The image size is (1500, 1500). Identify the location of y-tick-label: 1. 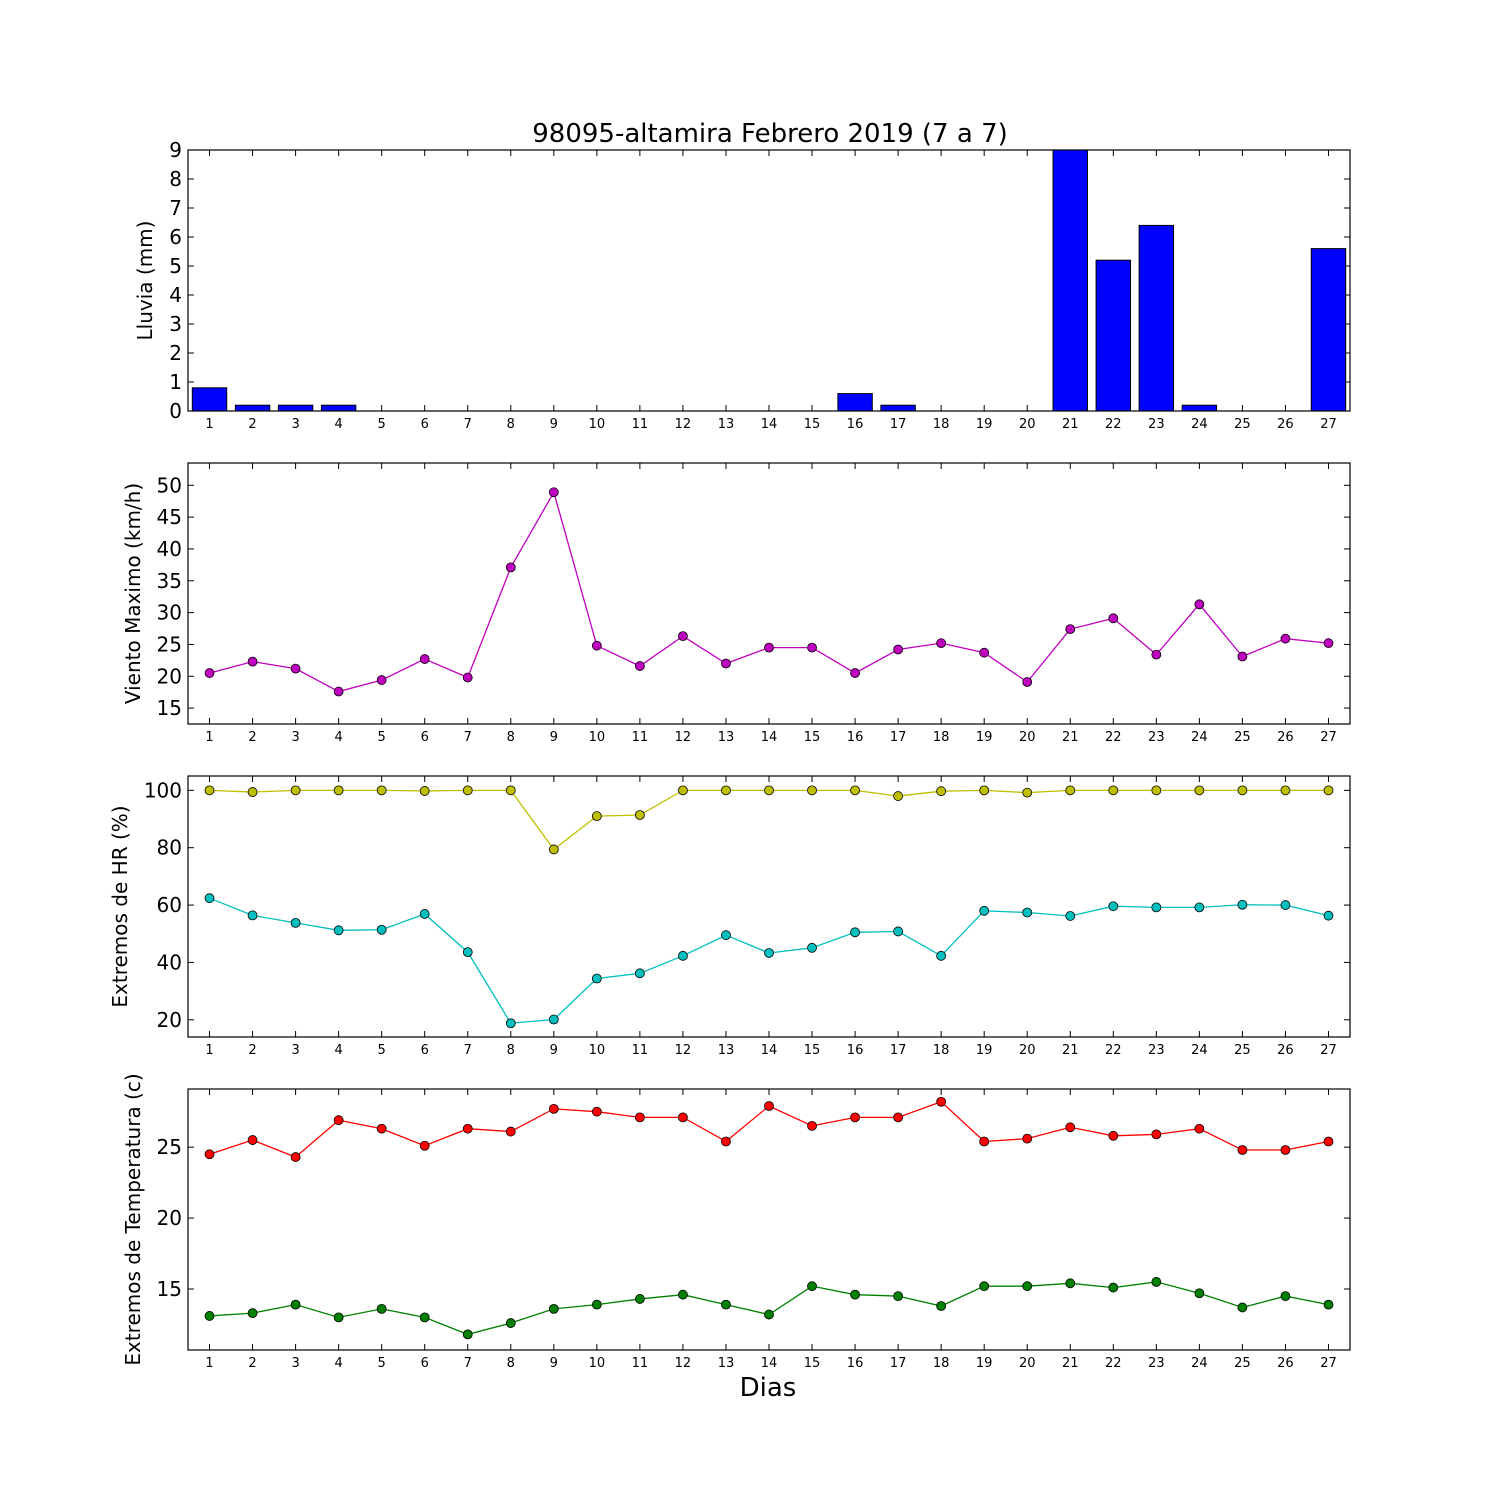
(175, 382).